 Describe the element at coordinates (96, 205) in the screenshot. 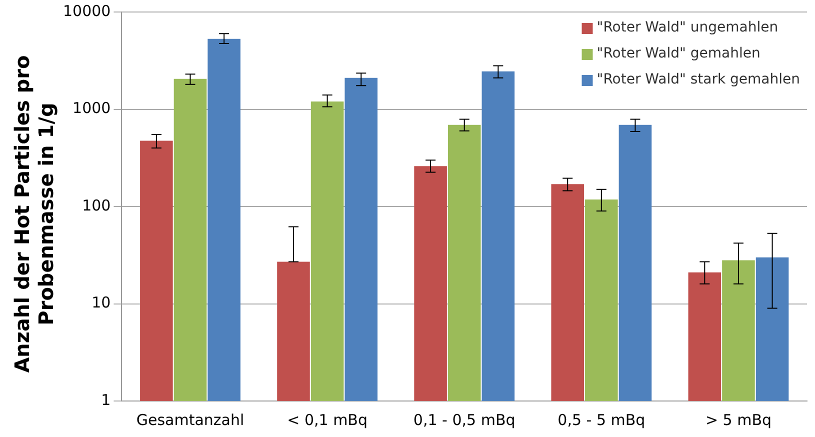

I see `y-tick-label: 100` at that location.